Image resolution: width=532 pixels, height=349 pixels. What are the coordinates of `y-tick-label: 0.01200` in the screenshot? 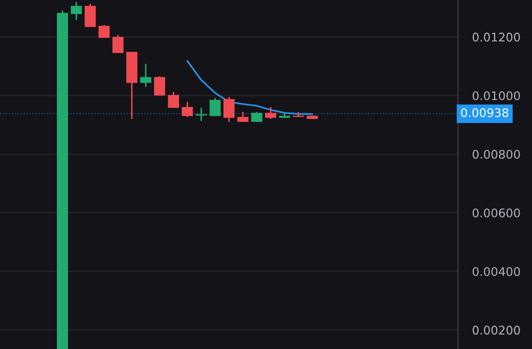 It's located at (496, 37).